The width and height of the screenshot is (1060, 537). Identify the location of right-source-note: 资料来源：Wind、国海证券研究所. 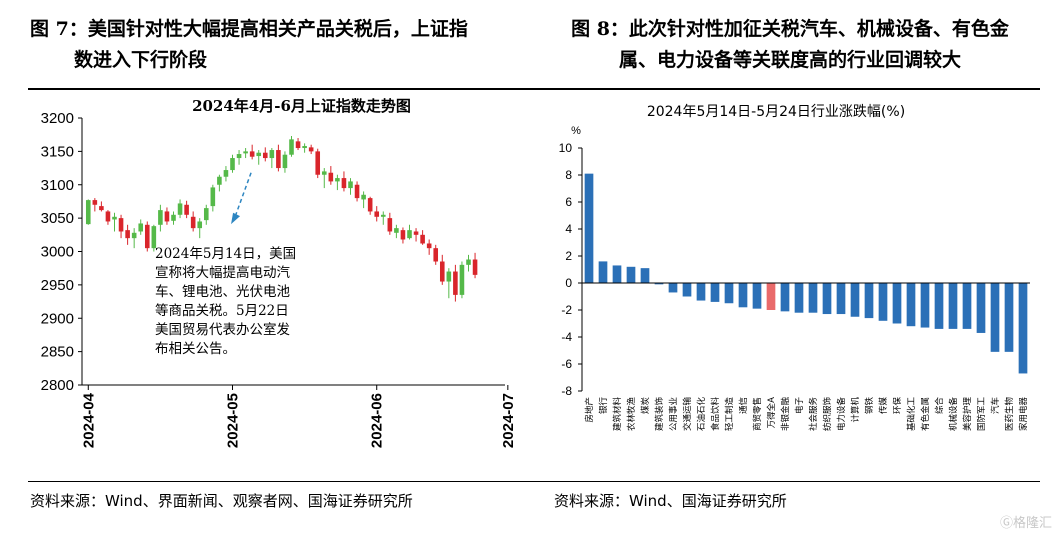
(670, 501).